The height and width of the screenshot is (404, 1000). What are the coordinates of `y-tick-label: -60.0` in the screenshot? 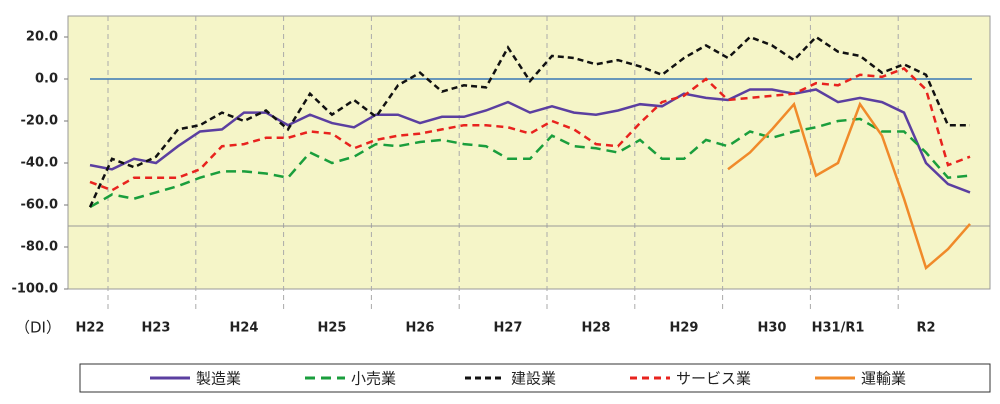 It's located at (39, 205).